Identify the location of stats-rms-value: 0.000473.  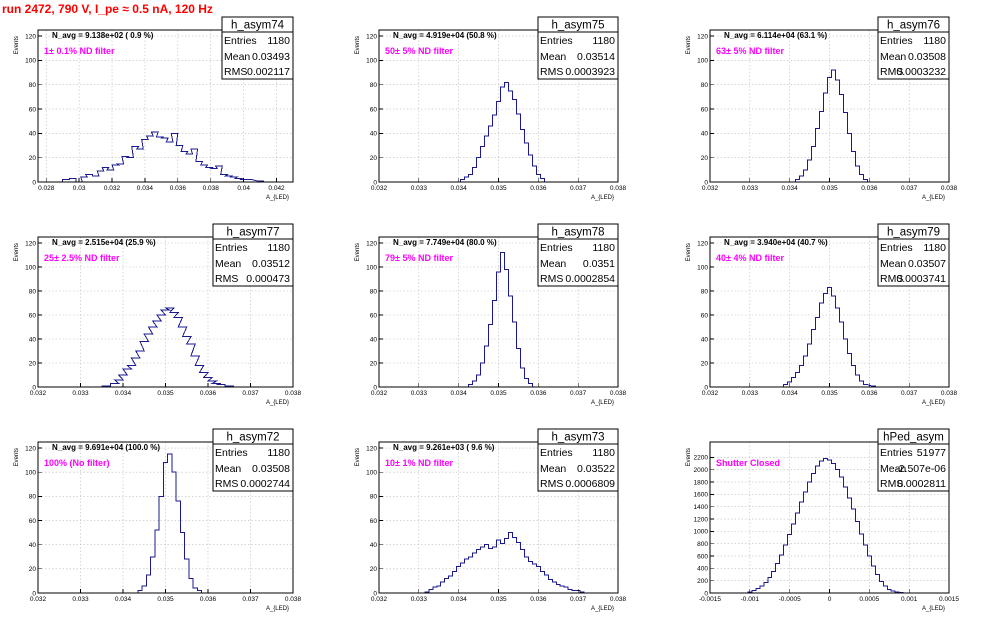
(268, 279).